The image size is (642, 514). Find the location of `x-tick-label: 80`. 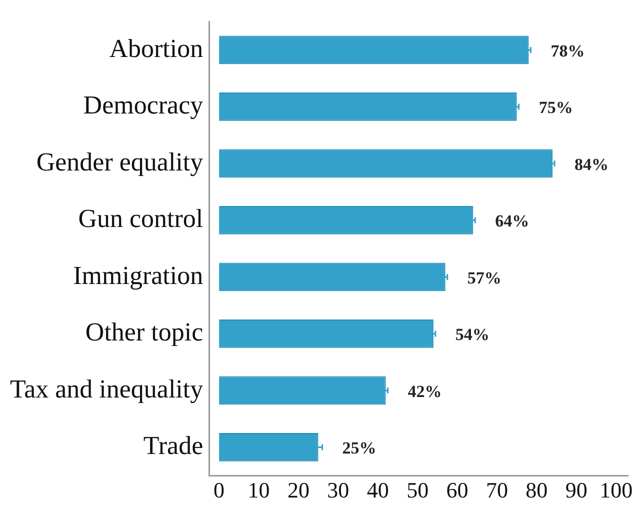

x-tick-label: 80 is located at coordinates (537, 490).